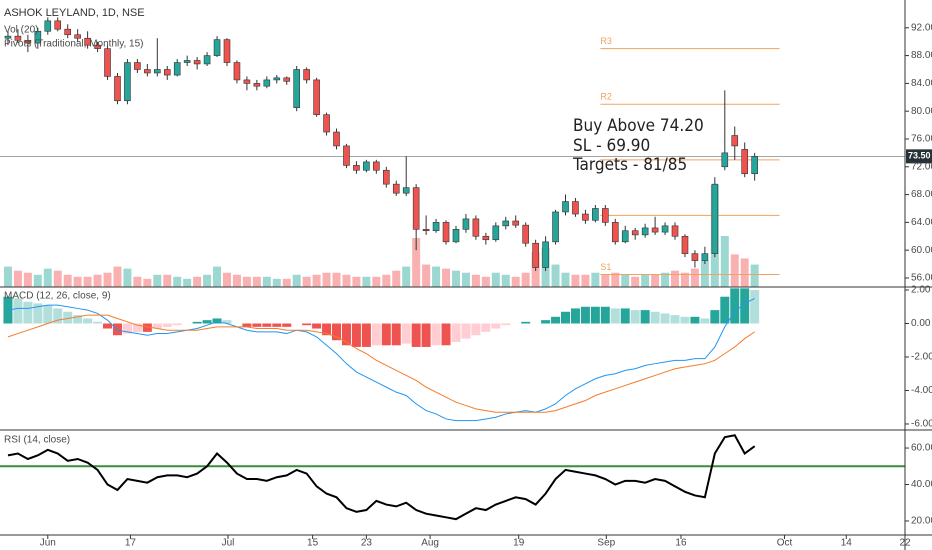 This screenshot has height=550, width=932. Describe the element at coordinates (367, 543) in the screenshot. I see `x-tick-label: 23` at that location.